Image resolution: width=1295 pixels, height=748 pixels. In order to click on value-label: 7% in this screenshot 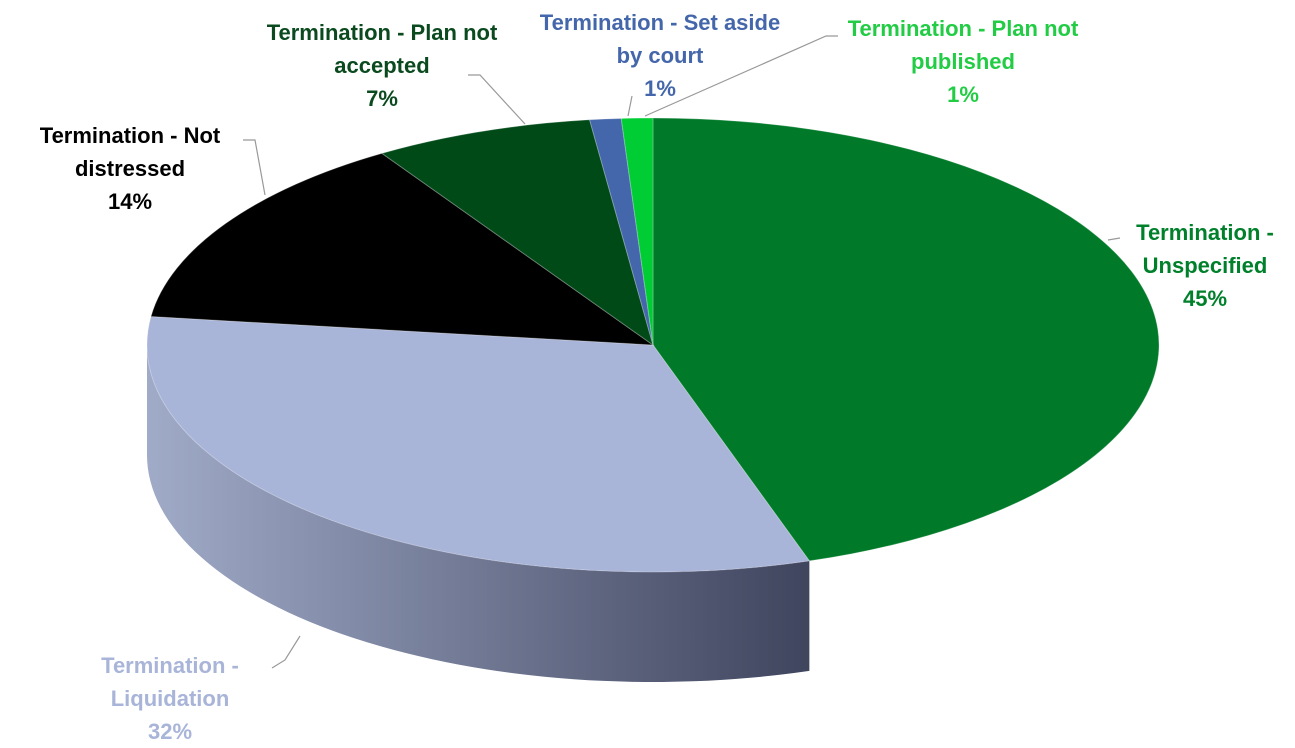, I will do `click(382, 98)`.